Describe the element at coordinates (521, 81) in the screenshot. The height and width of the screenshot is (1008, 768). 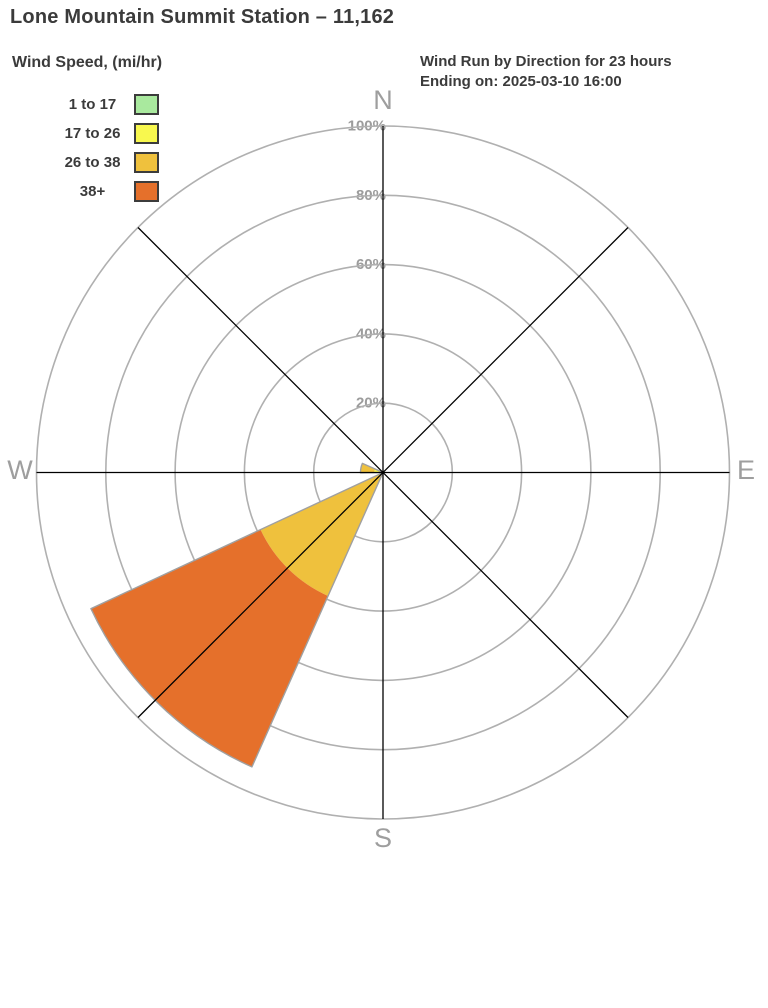
I see `subtitle-line-2: Ending on: 2025-03-10 16:00` at that location.